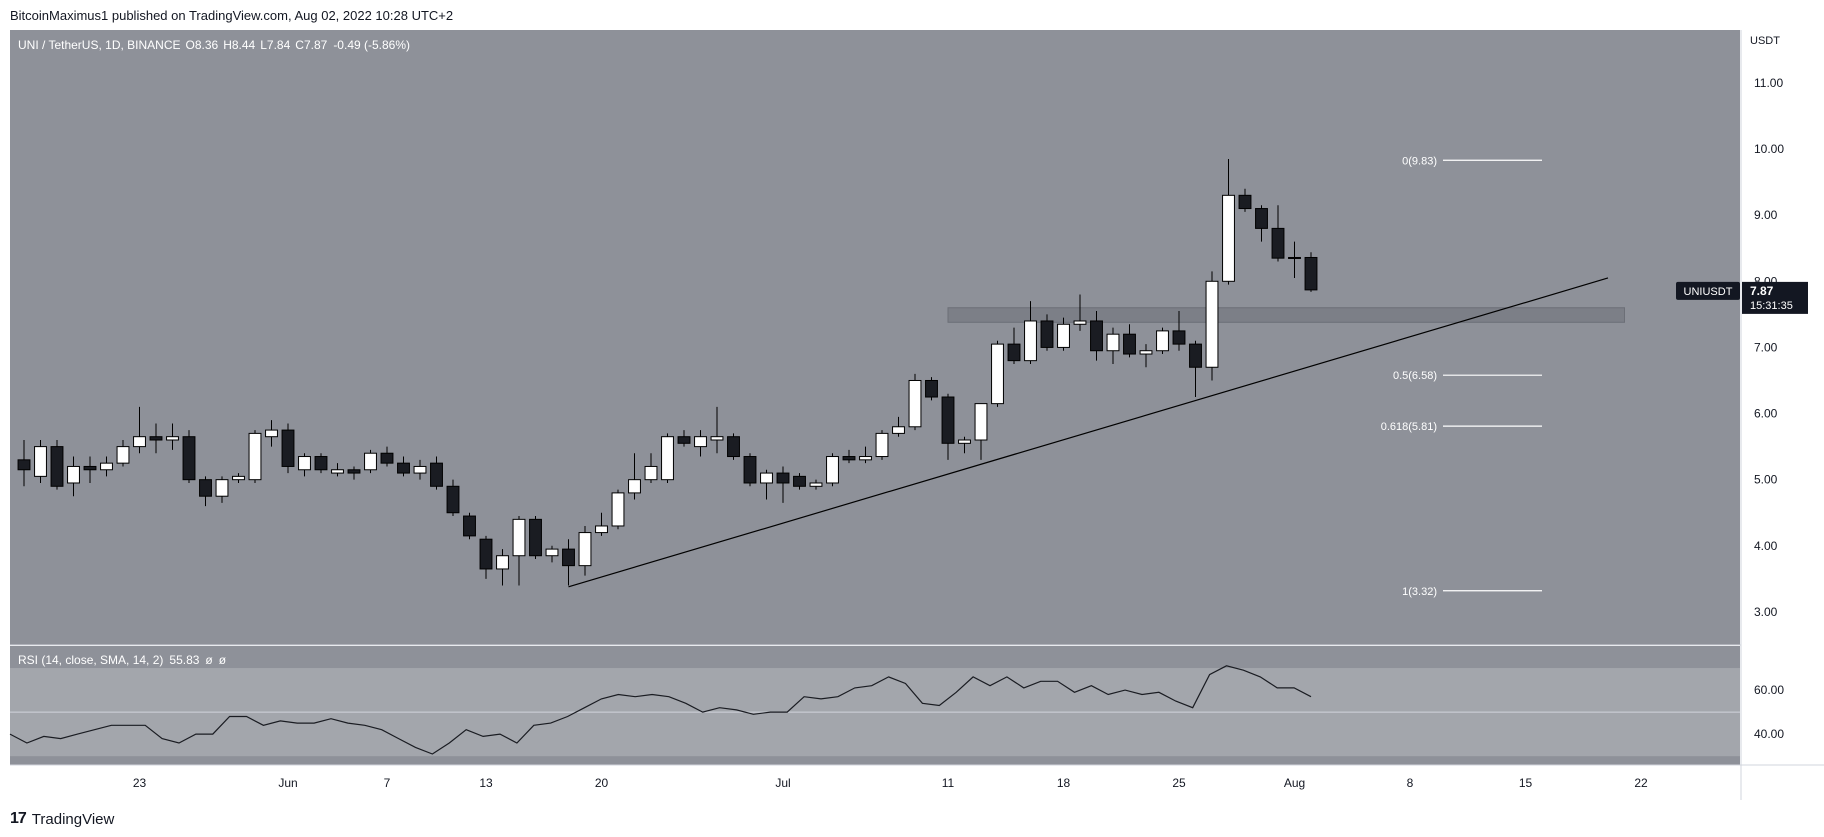  What do you see at coordinates (18, 818) in the screenshot?
I see `tradingview-logo-icon: 17` at bounding box center [18, 818].